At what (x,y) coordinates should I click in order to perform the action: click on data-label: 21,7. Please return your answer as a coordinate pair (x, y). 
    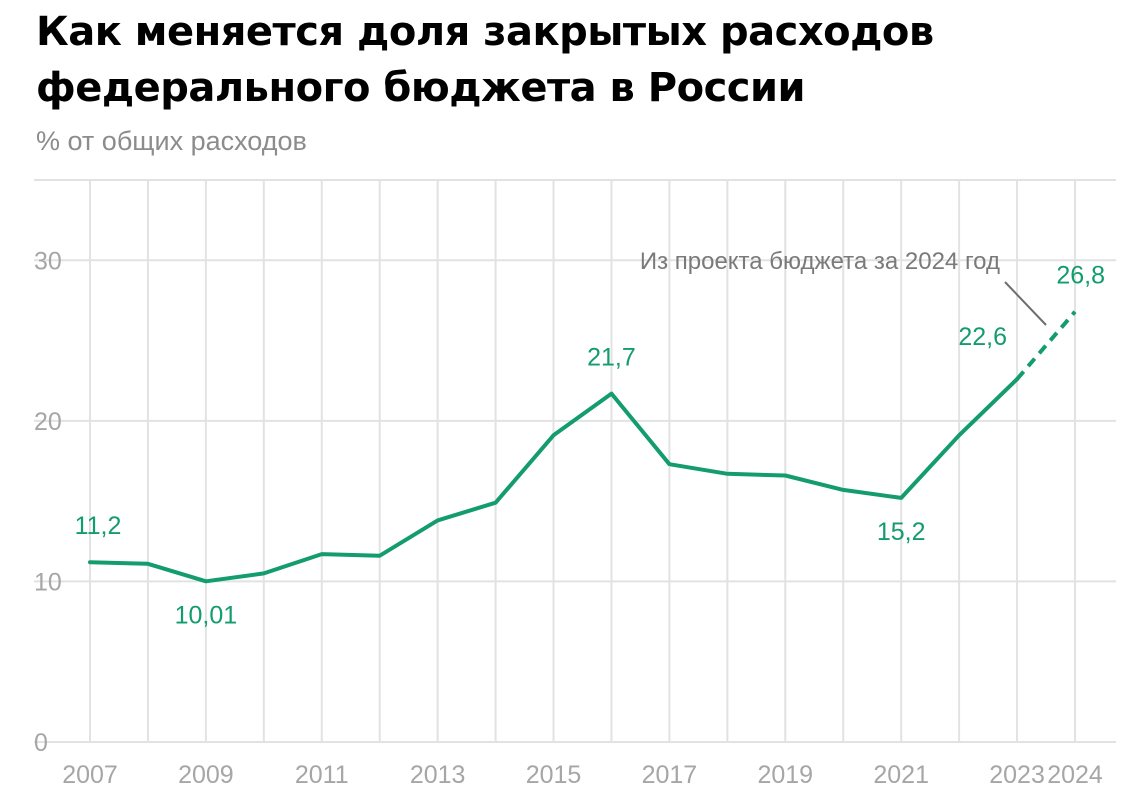
    Looking at the image, I should click on (611, 358).